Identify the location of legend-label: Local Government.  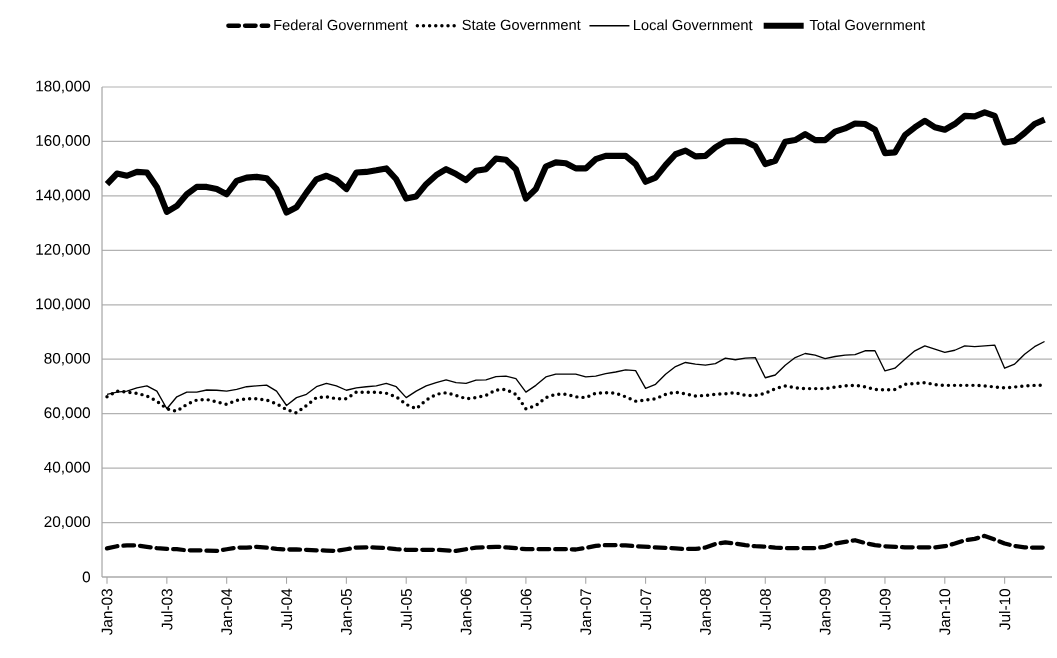
(693, 25).